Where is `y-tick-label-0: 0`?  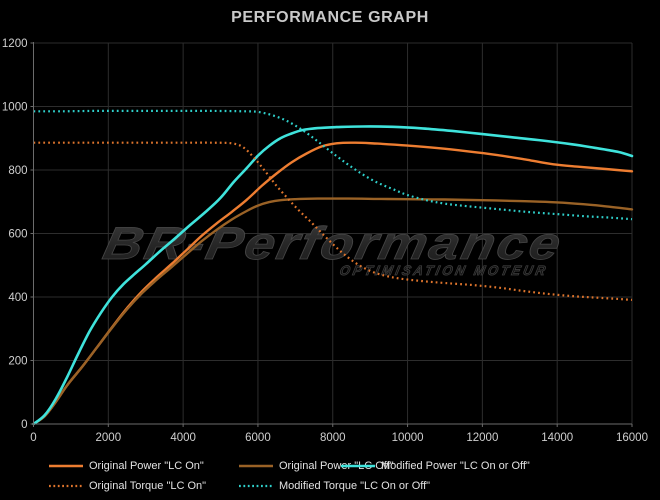
y-tick-label-0: 0 is located at coordinates (24, 425).